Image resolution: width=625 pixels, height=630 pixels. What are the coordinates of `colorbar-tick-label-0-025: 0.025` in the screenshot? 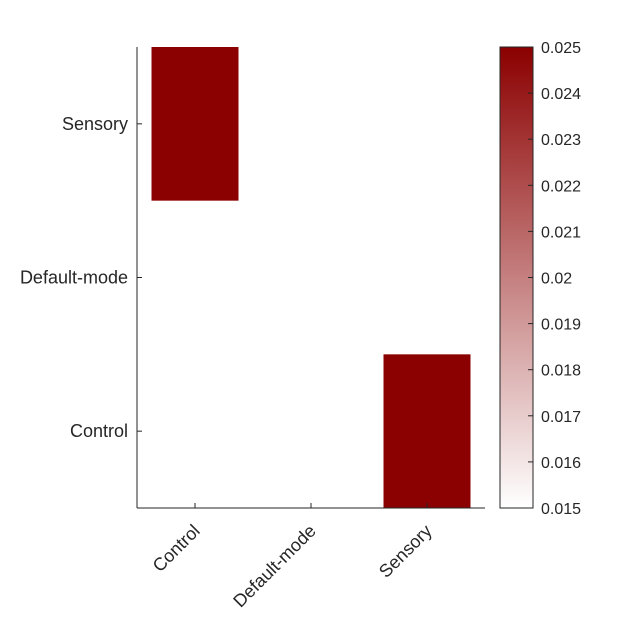 It's located at (561, 48).